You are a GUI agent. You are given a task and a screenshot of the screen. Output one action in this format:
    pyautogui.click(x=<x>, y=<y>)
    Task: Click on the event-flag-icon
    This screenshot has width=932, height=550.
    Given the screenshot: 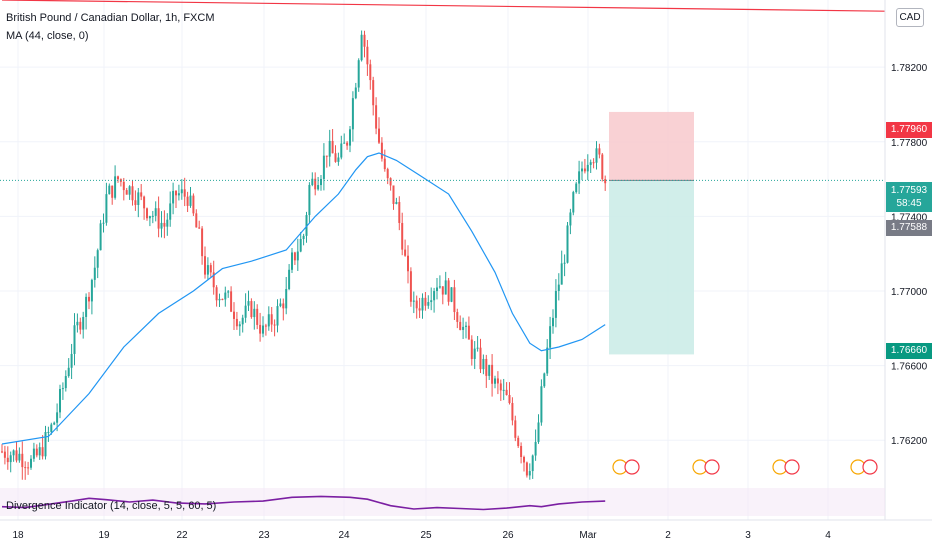 What is the action you would take?
    pyautogui.click(x=792, y=467)
    